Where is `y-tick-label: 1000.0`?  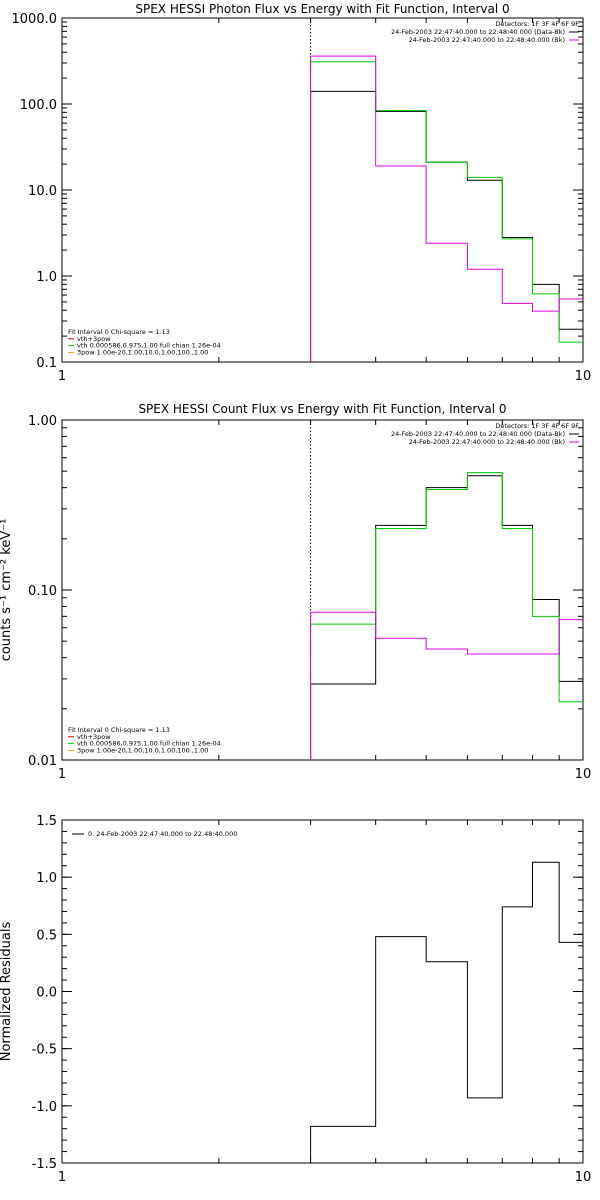 y-tick-label: 1000.0 is located at coordinates (35, 19).